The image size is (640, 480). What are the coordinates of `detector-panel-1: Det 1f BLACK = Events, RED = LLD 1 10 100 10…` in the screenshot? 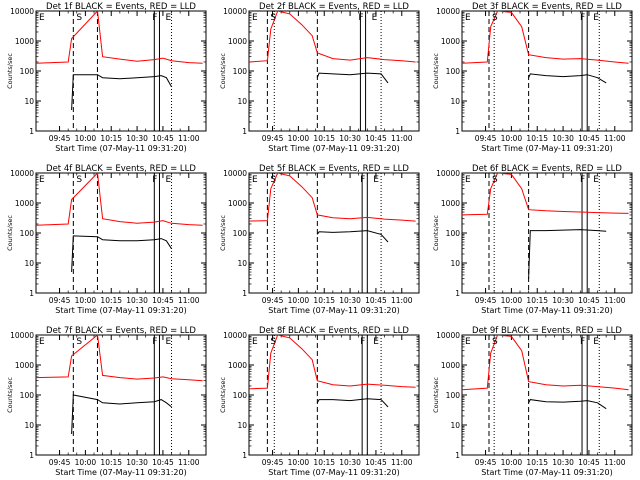 It's located at (106, 77).